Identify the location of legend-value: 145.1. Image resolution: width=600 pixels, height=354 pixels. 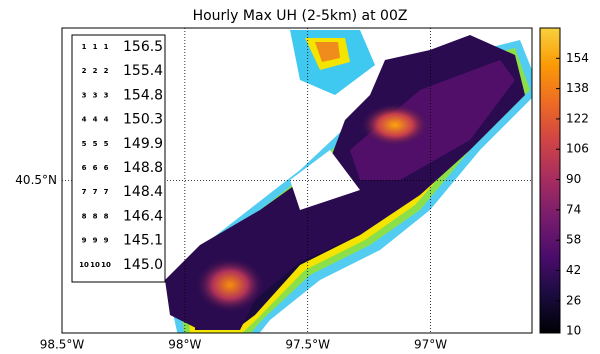
(143, 241).